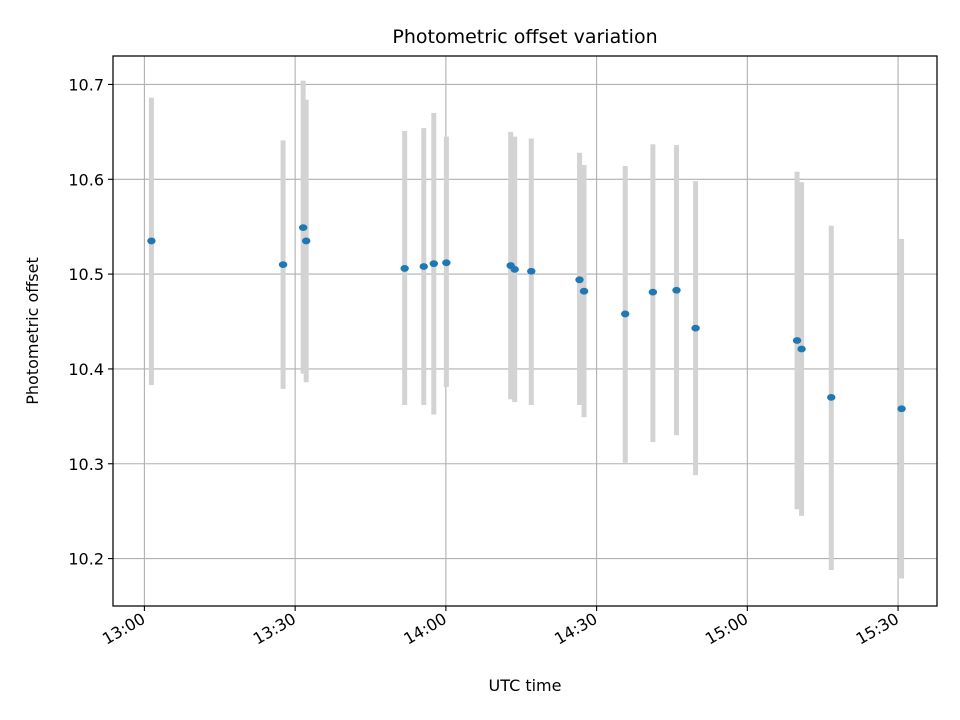  I want to click on y-tick-label: 10.4, so click(86, 369).